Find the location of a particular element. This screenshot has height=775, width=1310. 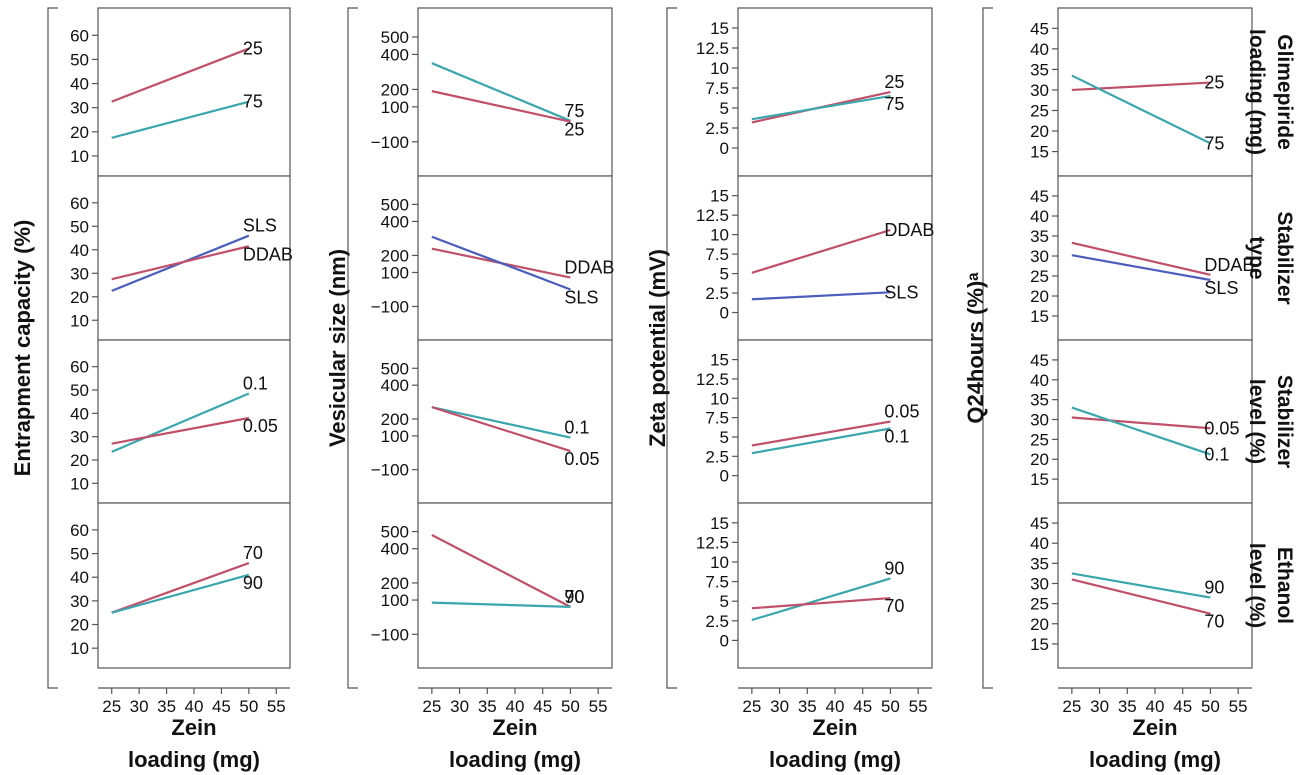

y-tick-label: 100 is located at coordinates (395, 436).